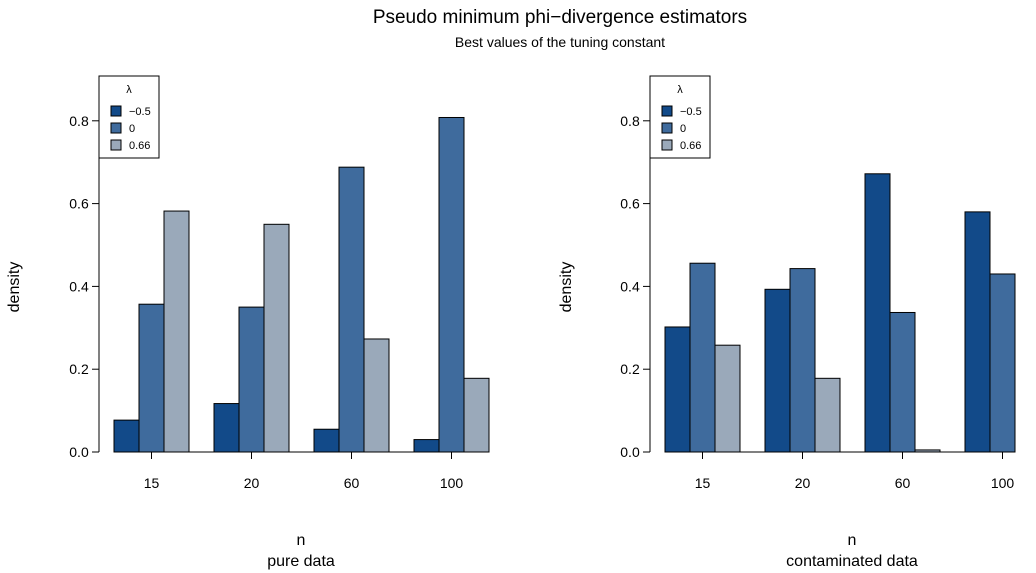 The image size is (1036, 573). Describe the element at coordinates (560, 42) in the screenshot. I see `chart-subtitle: Best values of the tuning constant` at that location.